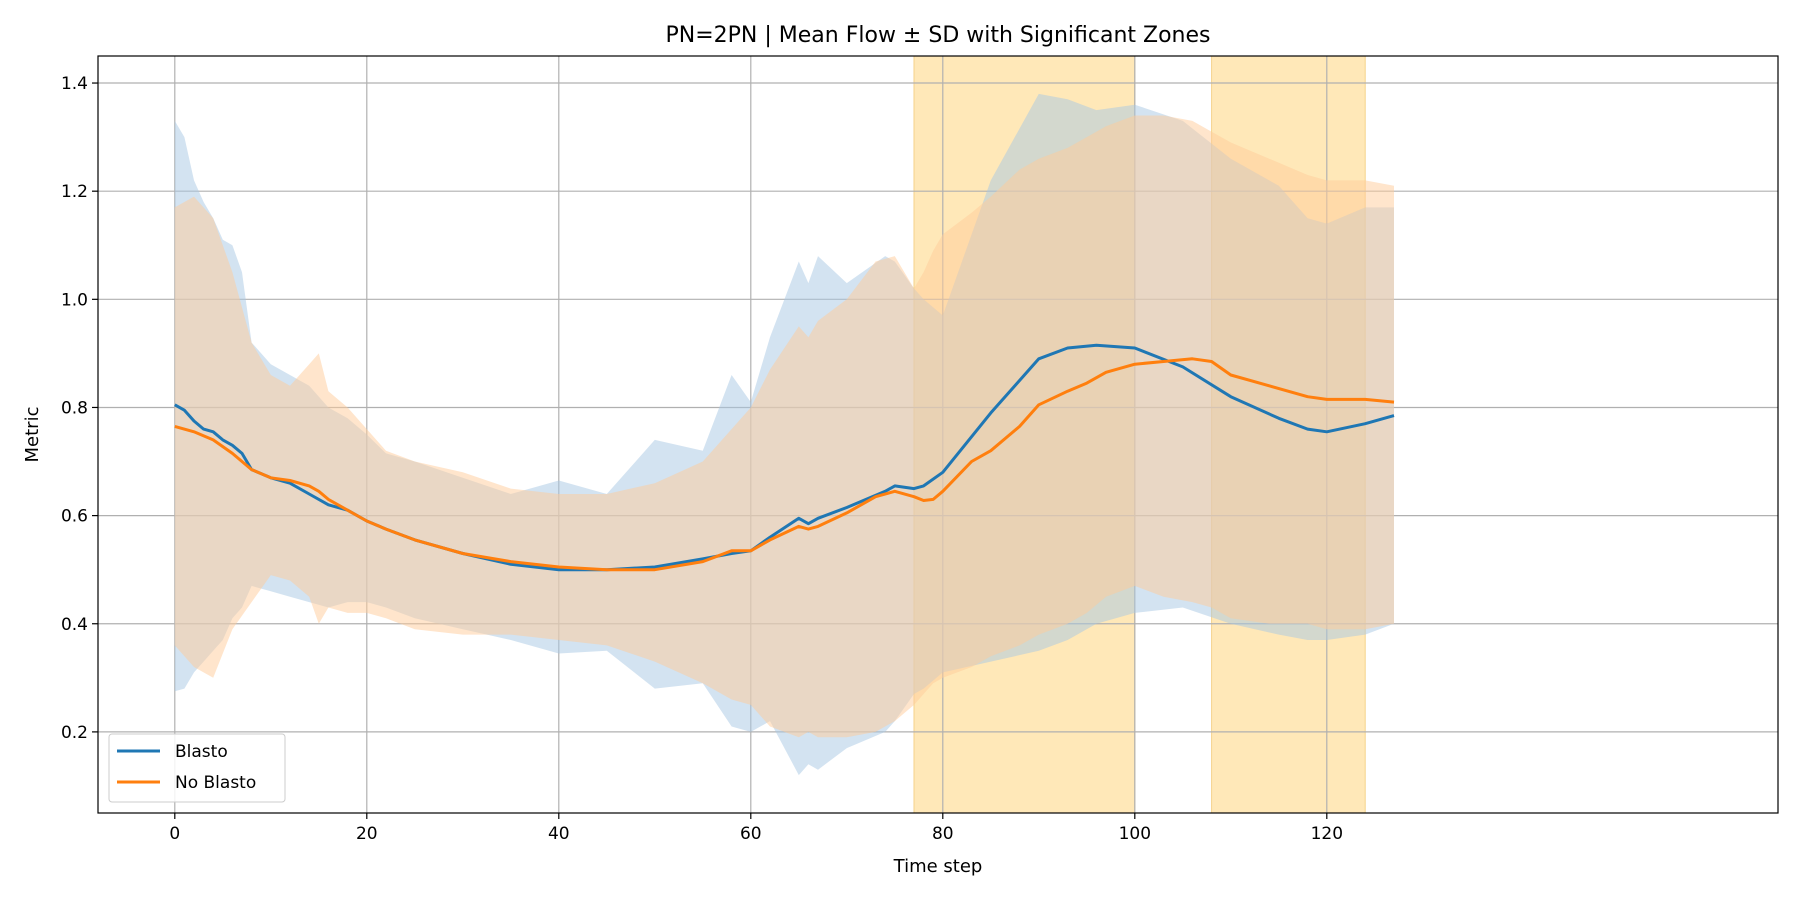  What do you see at coordinates (201, 752) in the screenshot?
I see `legend-label-blasto: Blasto` at bounding box center [201, 752].